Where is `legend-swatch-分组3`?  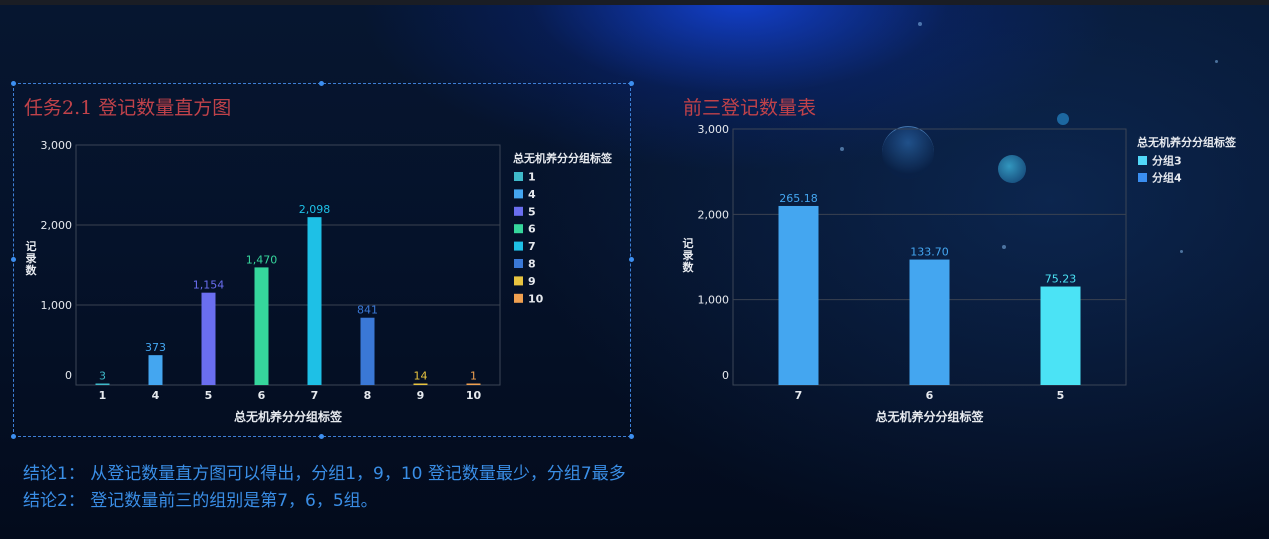 legend-swatch-分组3 is located at coordinates (1142, 160).